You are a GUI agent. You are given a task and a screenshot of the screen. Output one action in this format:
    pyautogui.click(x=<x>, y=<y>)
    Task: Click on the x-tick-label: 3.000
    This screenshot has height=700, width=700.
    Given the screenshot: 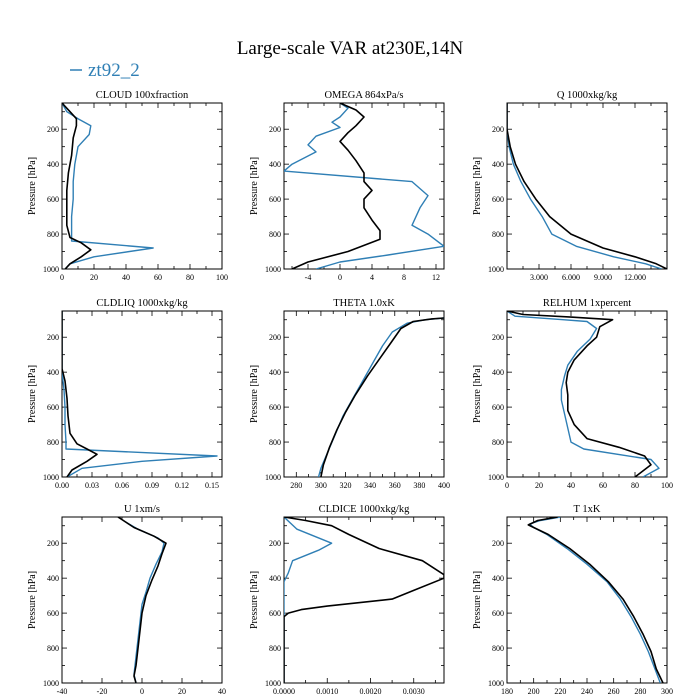 What is the action you would take?
    pyautogui.click(x=539, y=277)
    